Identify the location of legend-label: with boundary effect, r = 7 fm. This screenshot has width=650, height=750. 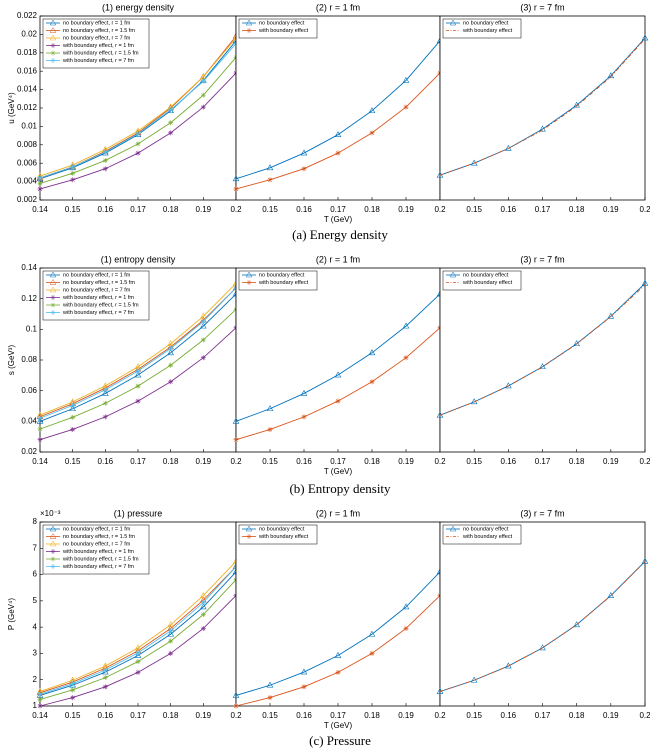
(98, 567).